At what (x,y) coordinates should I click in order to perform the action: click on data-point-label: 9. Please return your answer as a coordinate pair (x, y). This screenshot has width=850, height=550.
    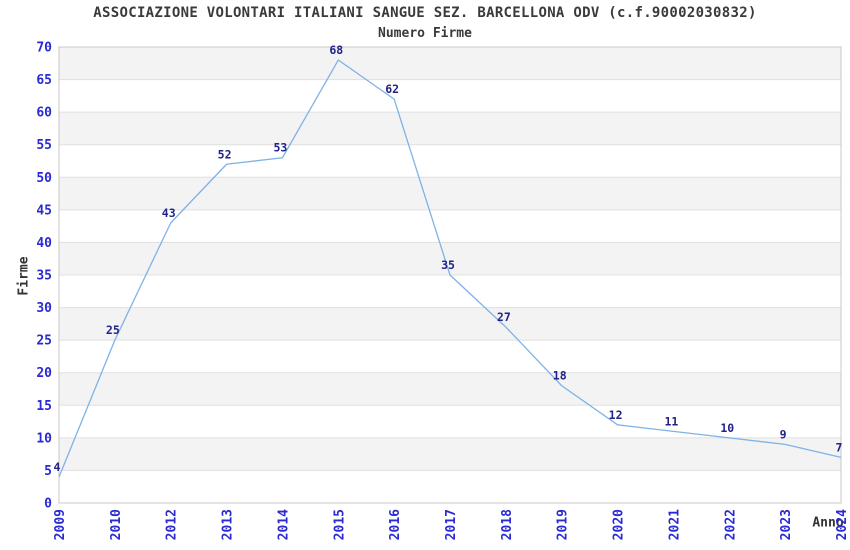
    Looking at the image, I should click on (783, 434).